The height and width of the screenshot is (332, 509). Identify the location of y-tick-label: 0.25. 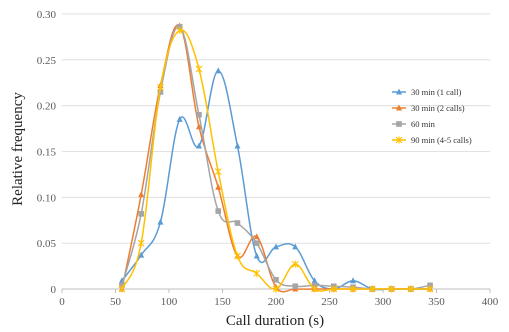
(47, 61).